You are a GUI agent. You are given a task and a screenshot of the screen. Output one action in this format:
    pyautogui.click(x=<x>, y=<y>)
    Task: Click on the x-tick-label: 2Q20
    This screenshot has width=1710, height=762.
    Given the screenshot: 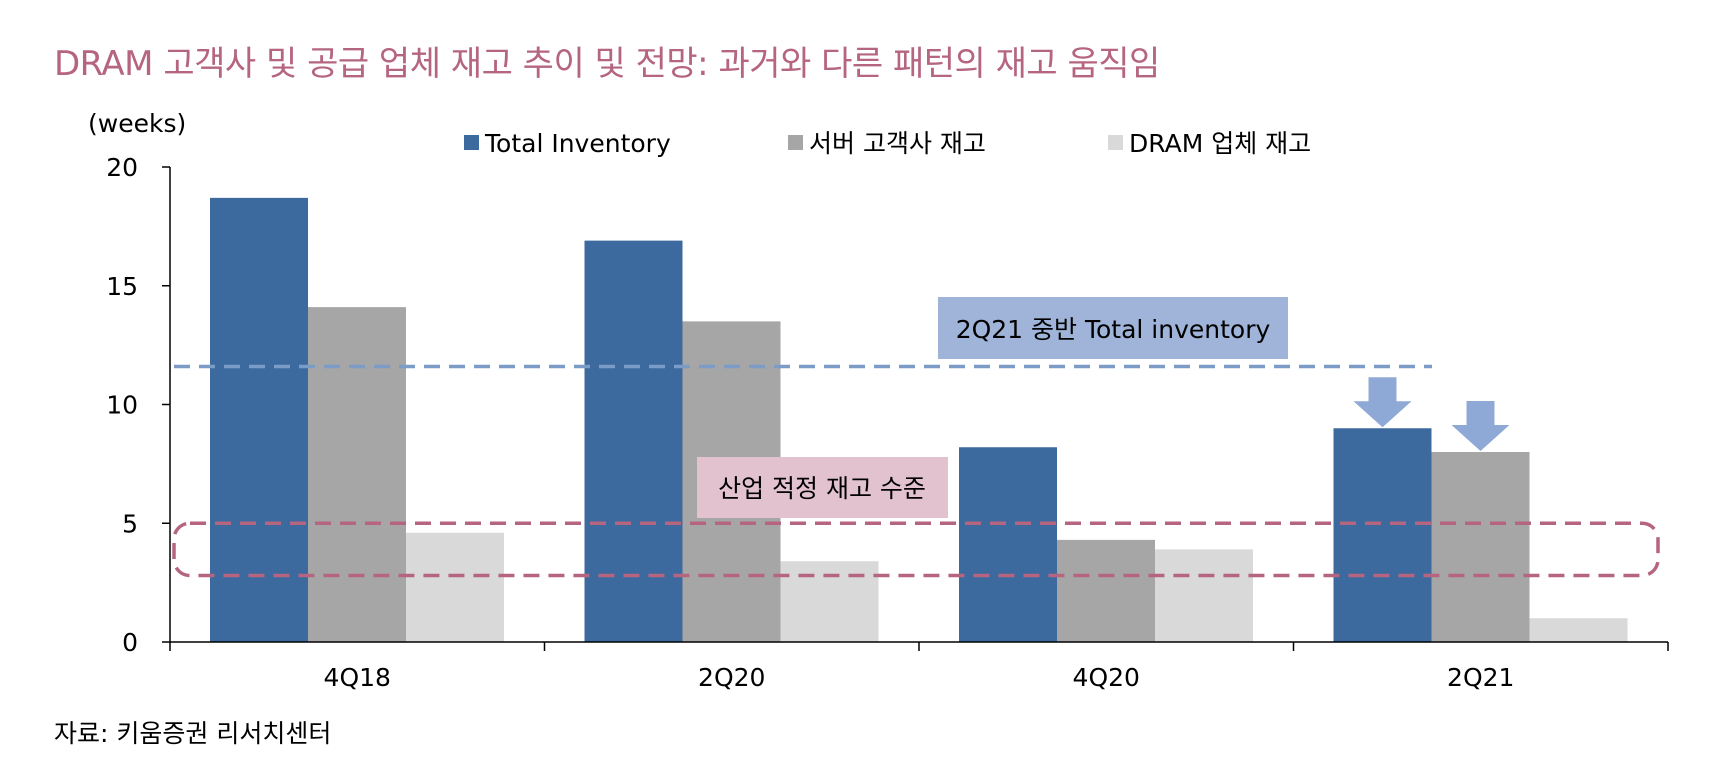 What is the action you would take?
    pyautogui.click(x=731, y=677)
    